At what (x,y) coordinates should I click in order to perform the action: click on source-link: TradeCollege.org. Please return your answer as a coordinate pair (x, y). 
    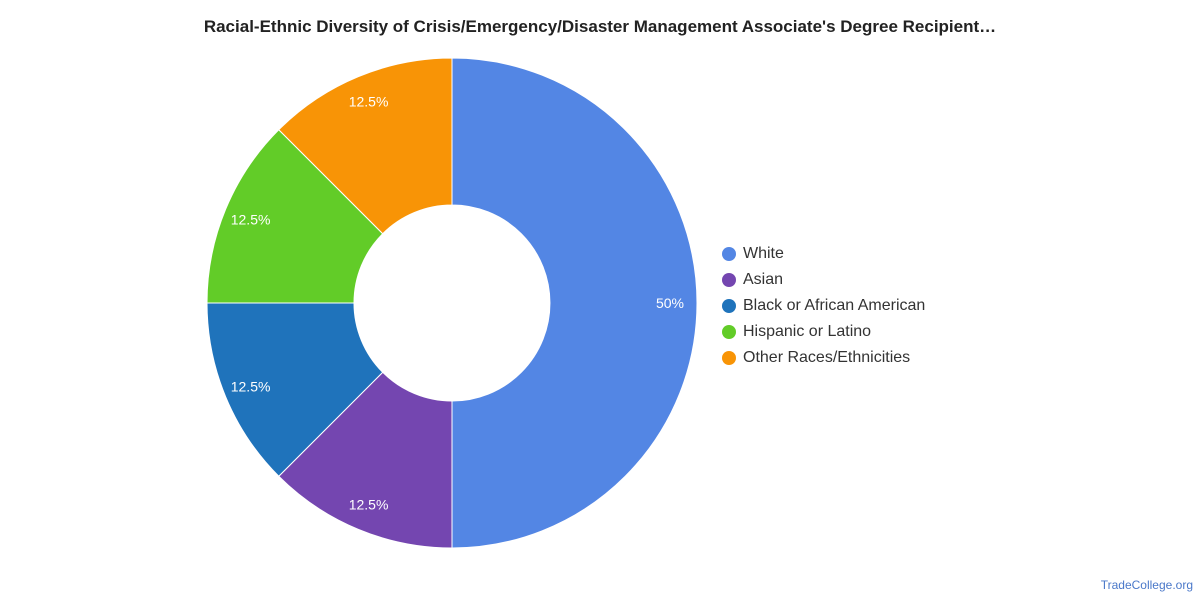
    Looking at the image, I should click on (1146, 585).